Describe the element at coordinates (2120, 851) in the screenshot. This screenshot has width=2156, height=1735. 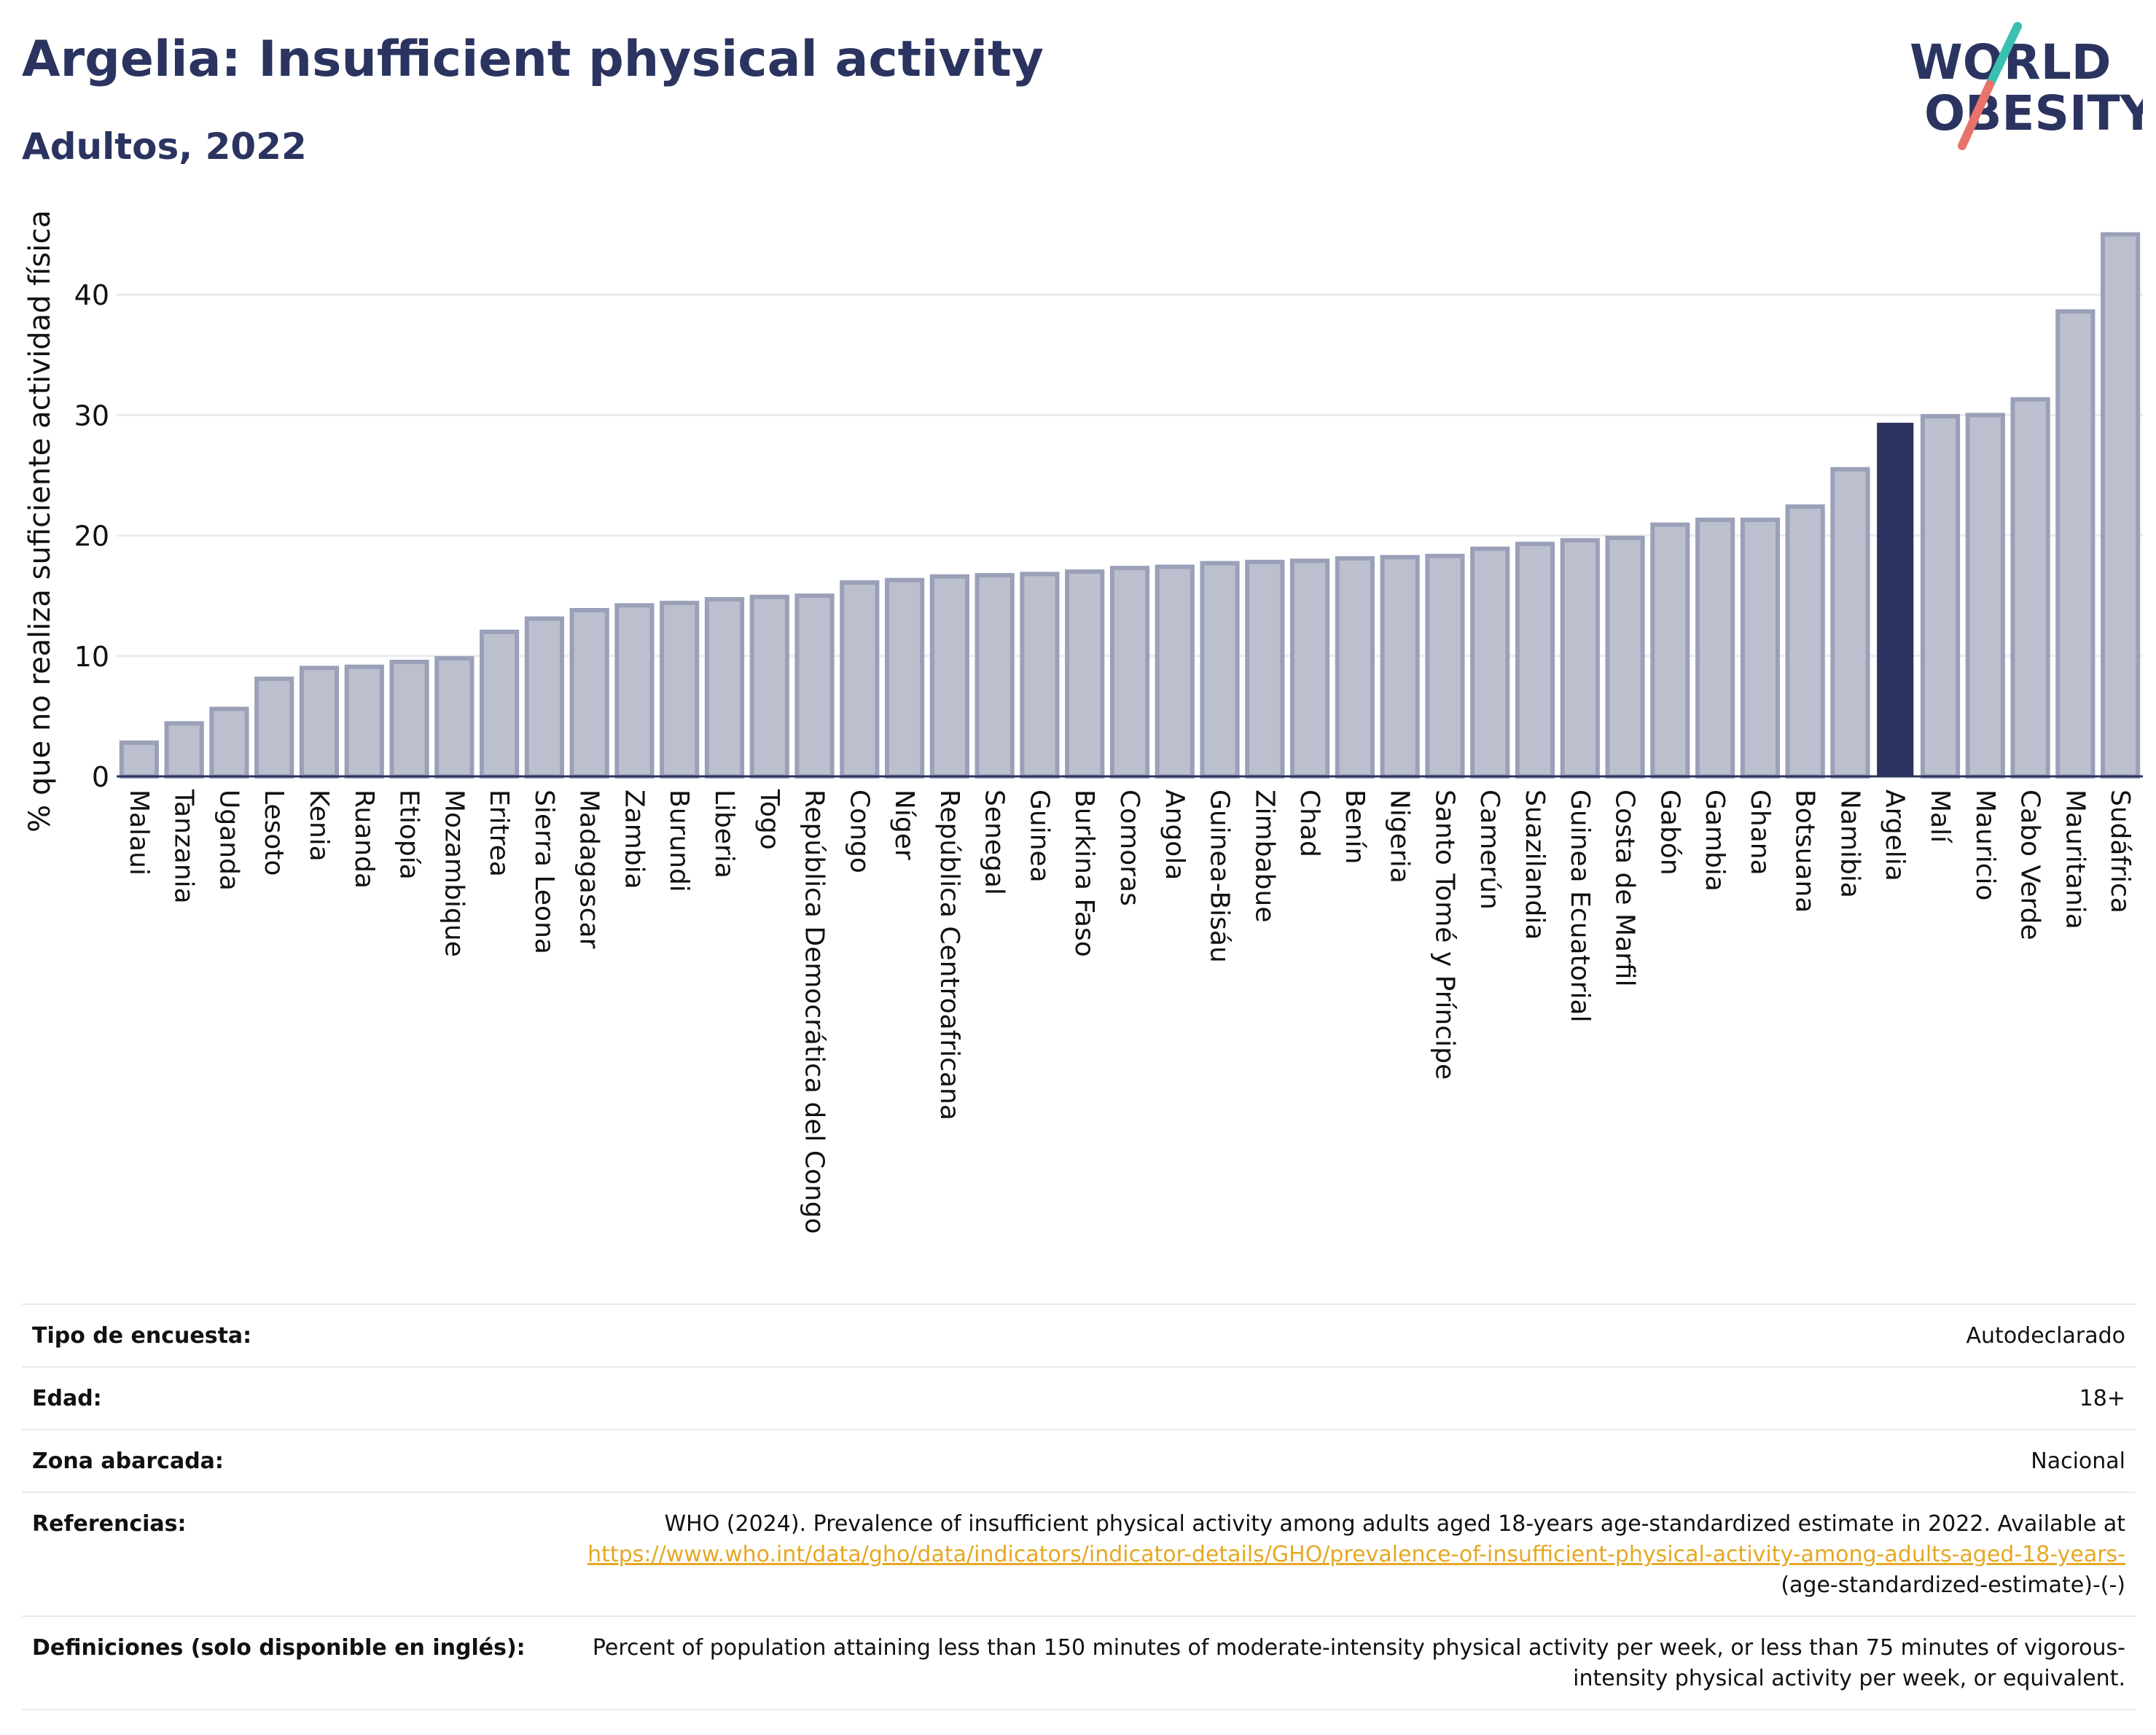
I see `x-tick-label: Sudáfrica` at that location.